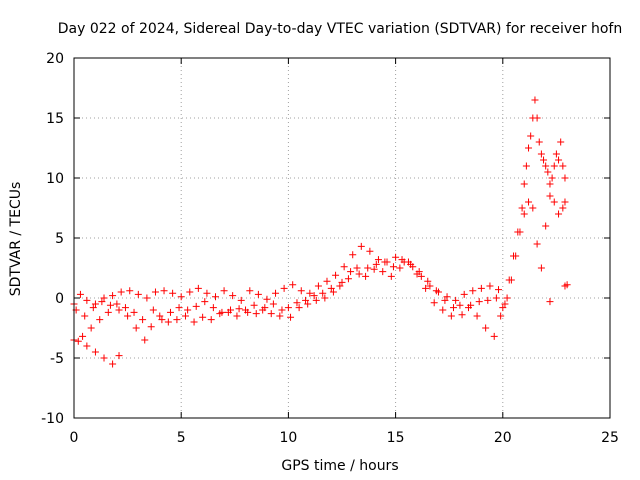  I want to click on y-tick-label: 5, so click(59, 239).